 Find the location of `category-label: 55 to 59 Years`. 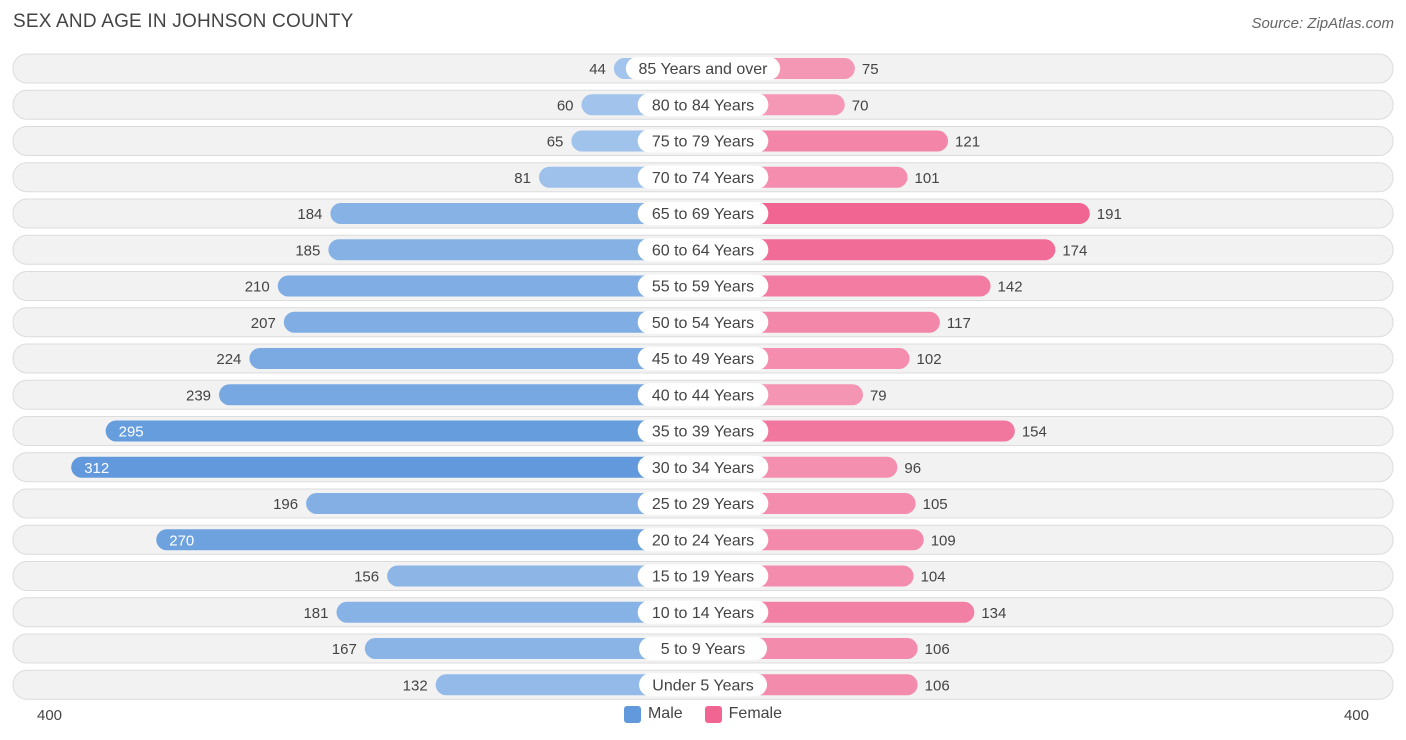

category-label: 55 to 59 Years is located at coordinates (703, 287).